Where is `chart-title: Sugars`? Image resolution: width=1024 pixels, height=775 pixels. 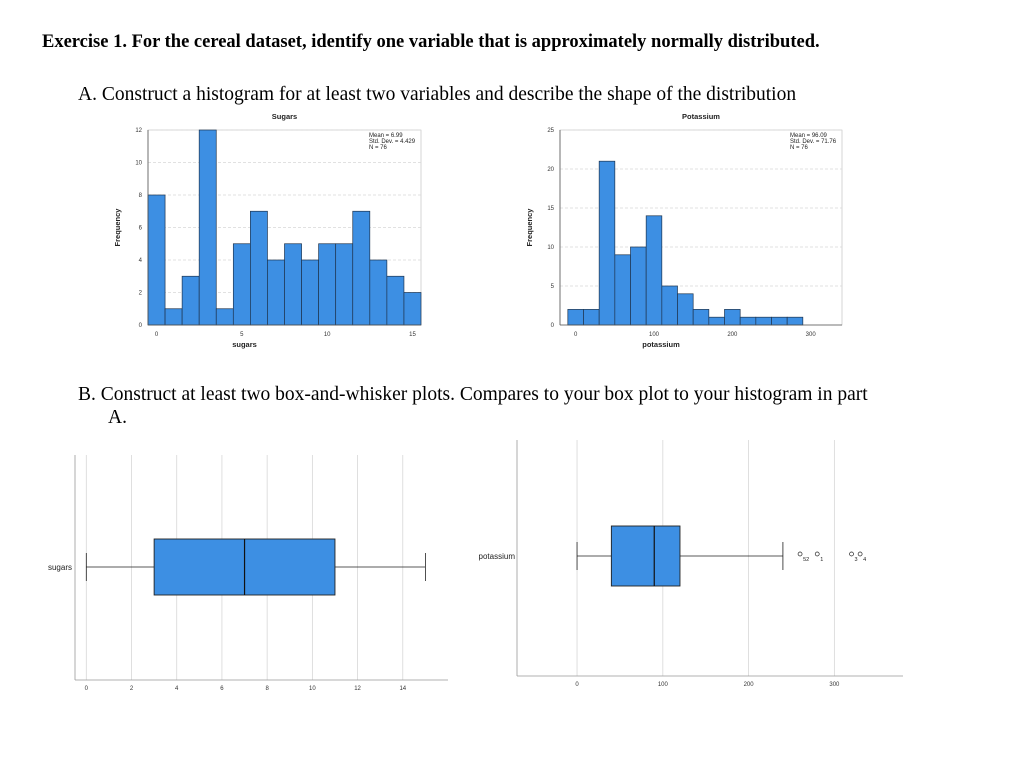 chart-title: Sugars is located at coordinates (284, 116).